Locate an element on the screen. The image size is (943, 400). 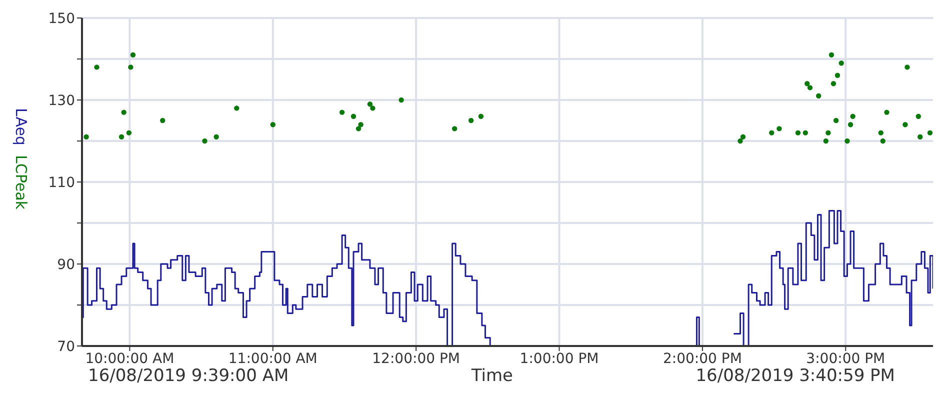
x-axis-title: Time is located at coordinates (492, 376).